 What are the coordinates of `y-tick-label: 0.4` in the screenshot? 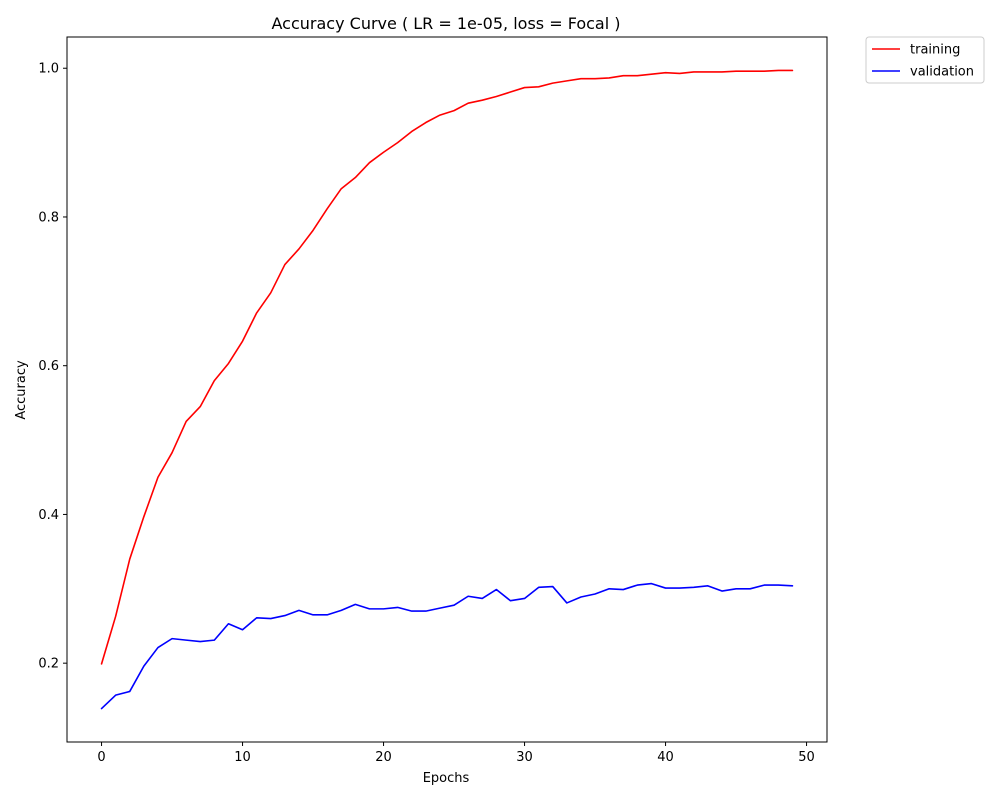 It's located at (48, 515).